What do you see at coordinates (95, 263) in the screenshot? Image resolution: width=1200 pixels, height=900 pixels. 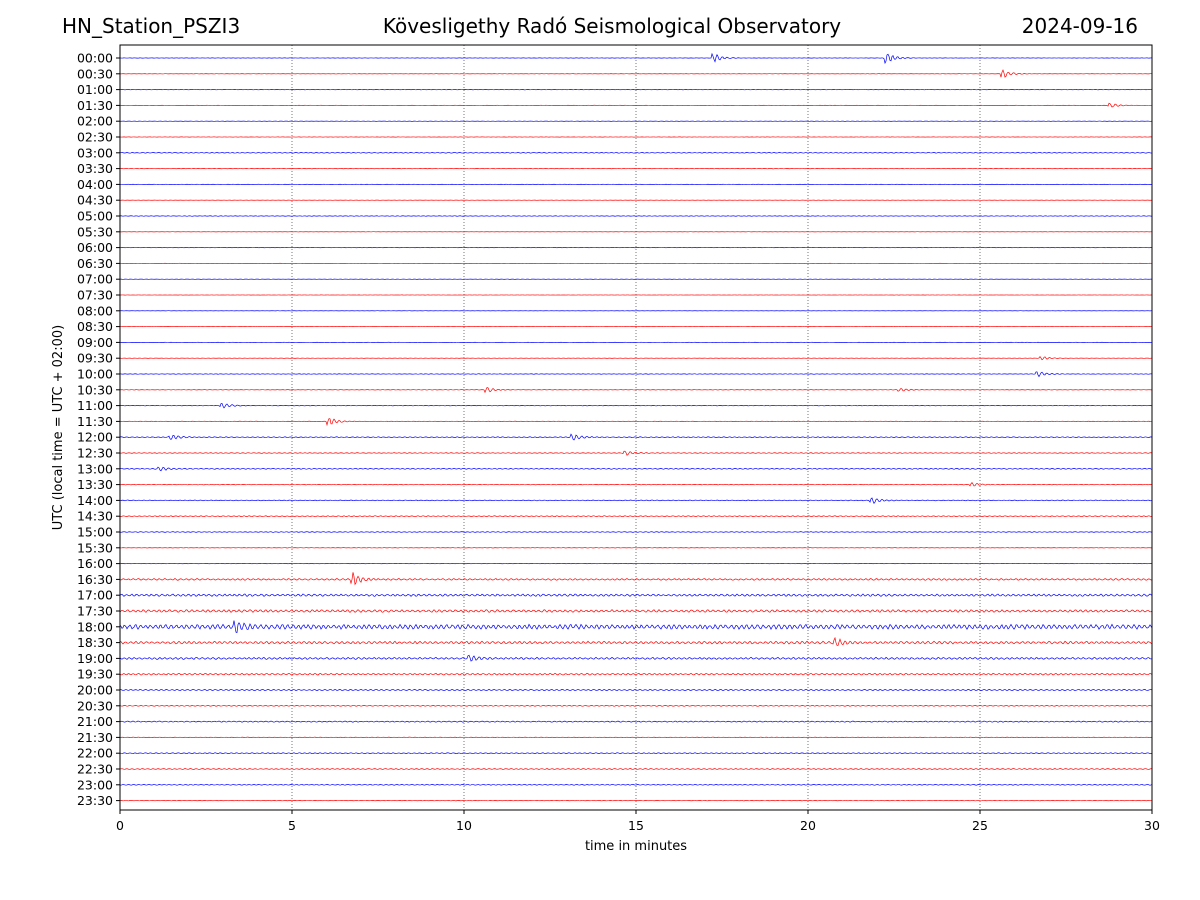 I see `y-tick-label: 06:30` at bounding box center [95, 263].